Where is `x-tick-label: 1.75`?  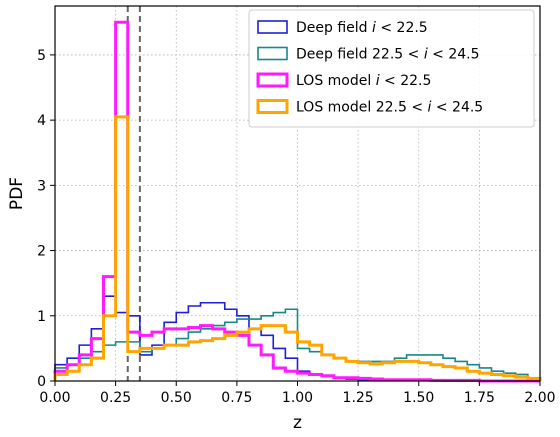 x-tick-label: 1.75 is located at coordinates (479, 398).